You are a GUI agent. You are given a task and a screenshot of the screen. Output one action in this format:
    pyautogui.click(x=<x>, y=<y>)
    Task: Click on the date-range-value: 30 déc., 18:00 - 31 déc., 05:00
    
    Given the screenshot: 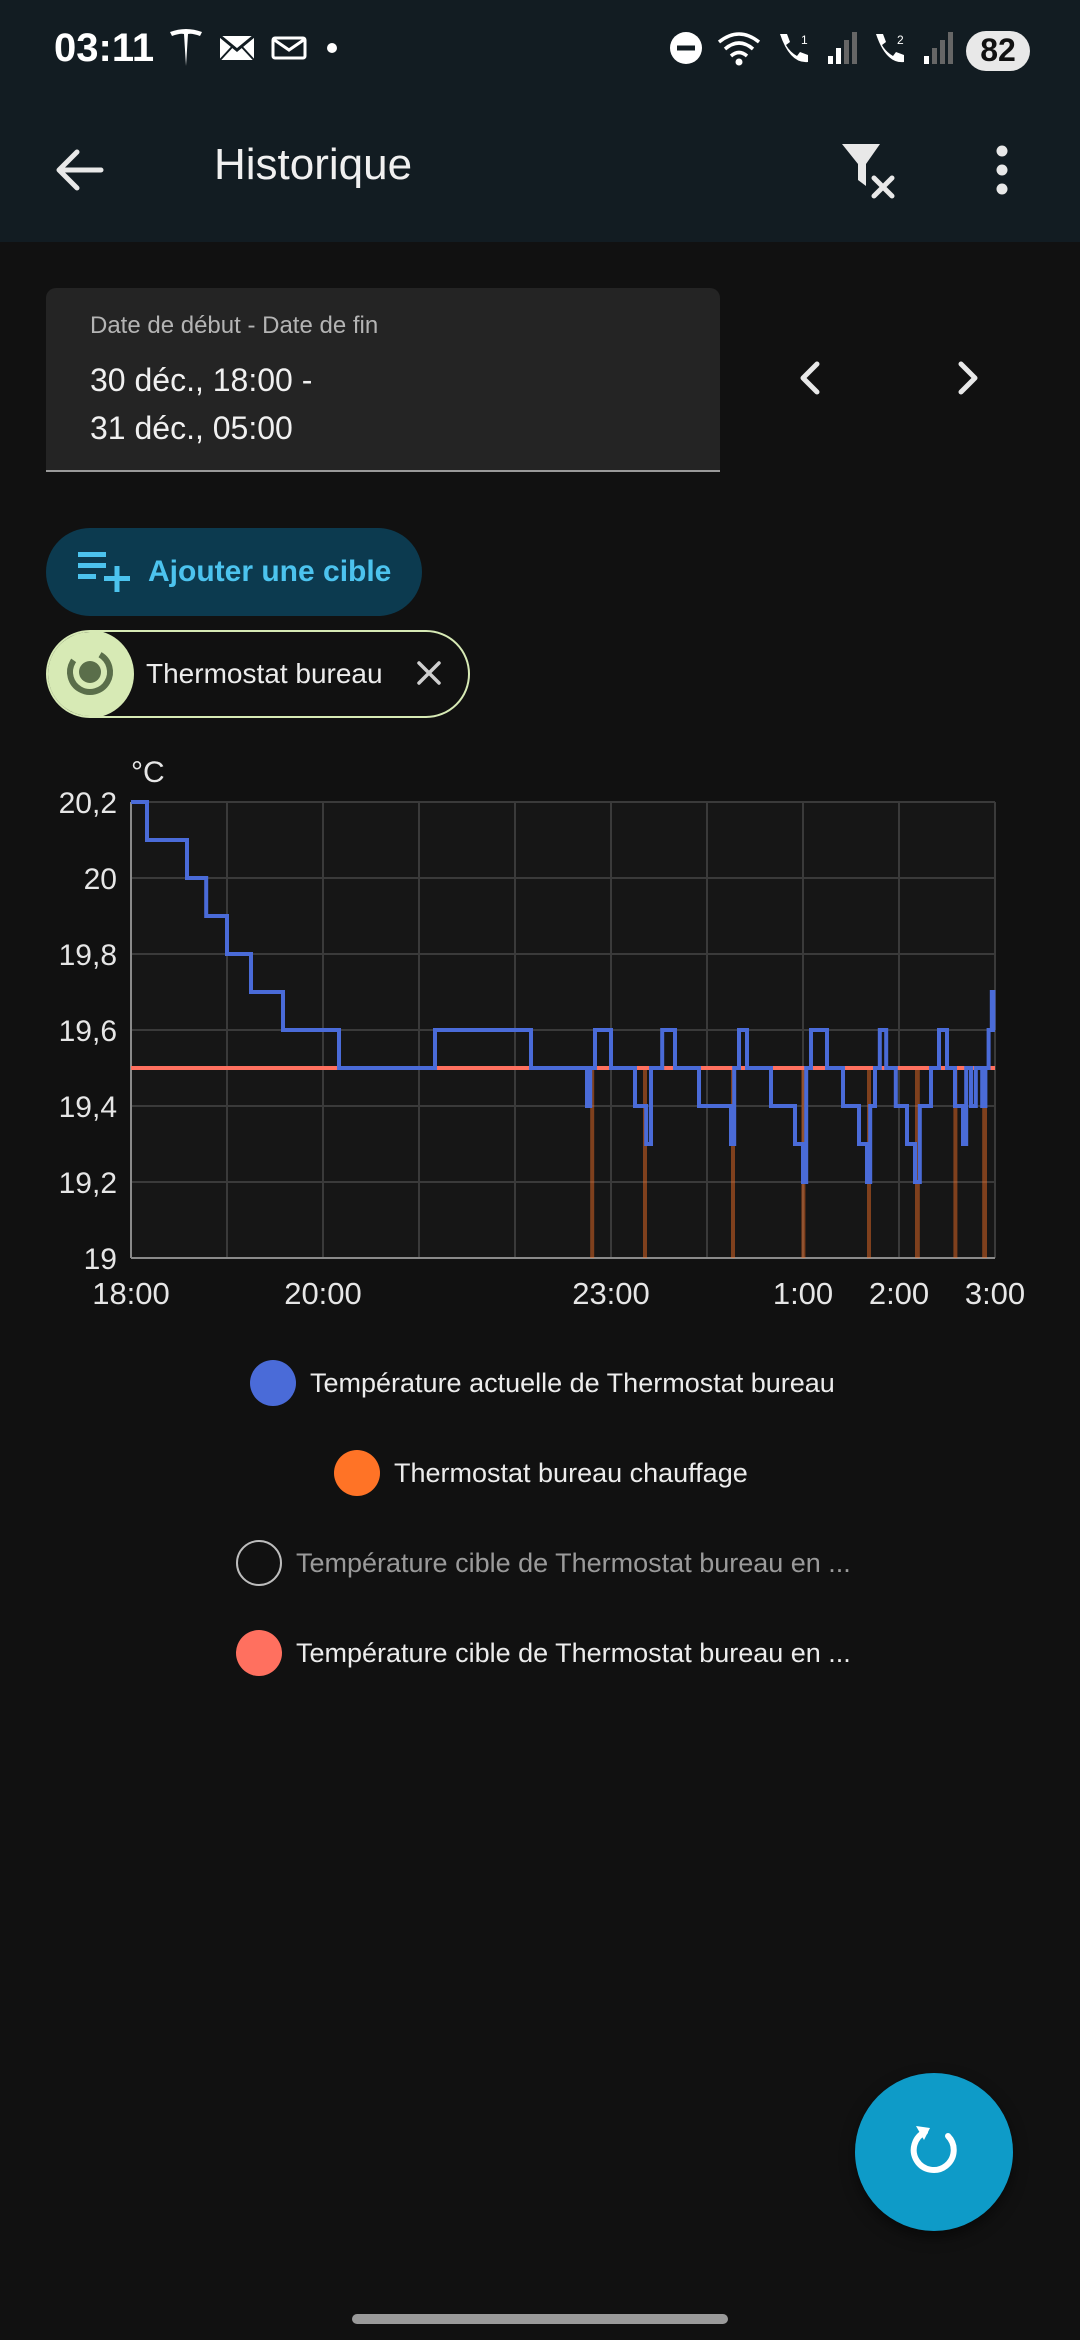 What is the action you would take?
    pyautogui.click(x=201, y=404)
    